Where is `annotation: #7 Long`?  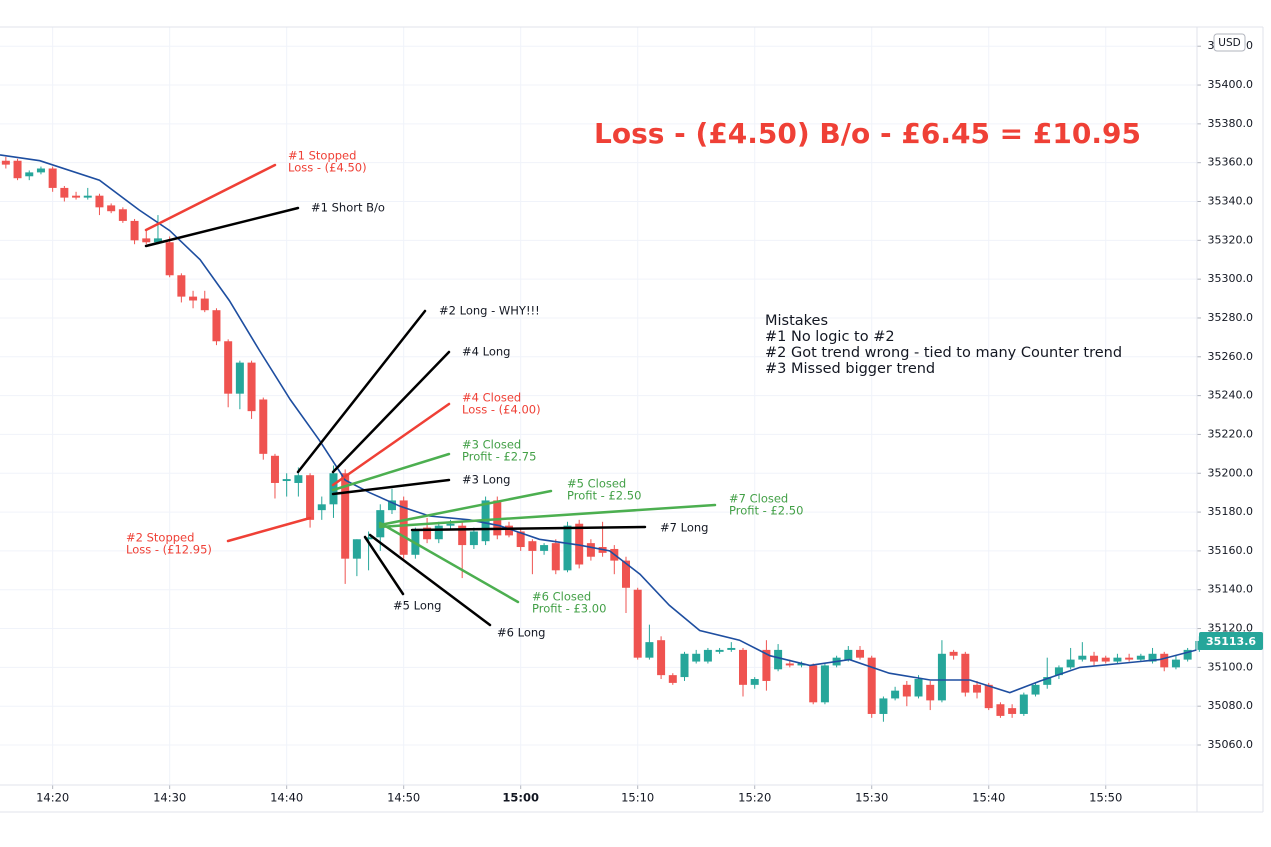
annotation: #7 Long is located at coordinates (684, 528).